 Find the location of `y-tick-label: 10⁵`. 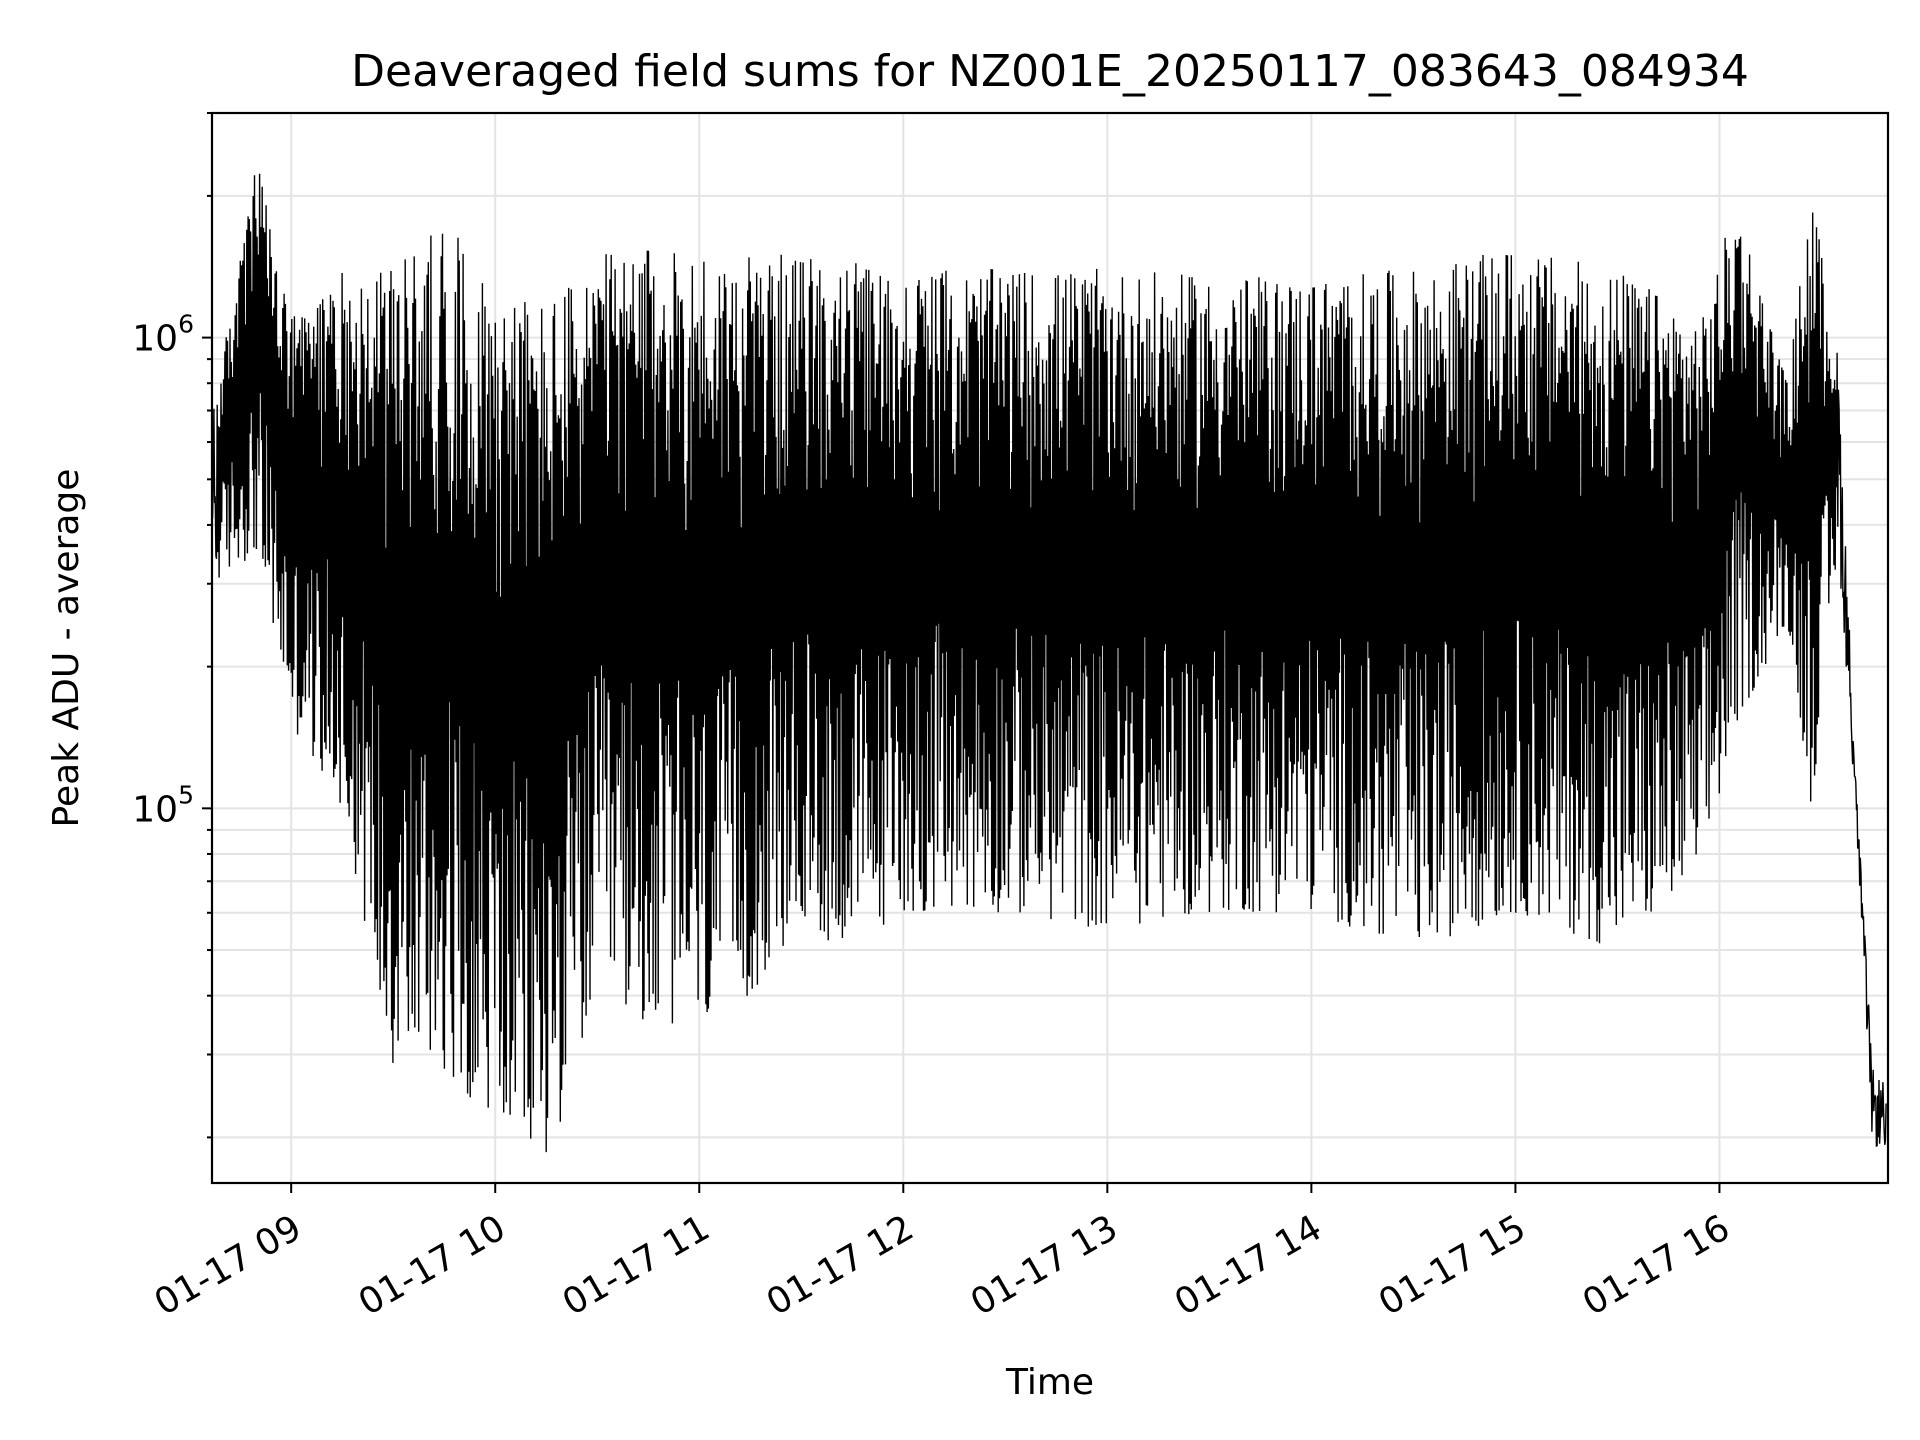

y-tick-label: 10⁵ is located at coordinates (163, 805).